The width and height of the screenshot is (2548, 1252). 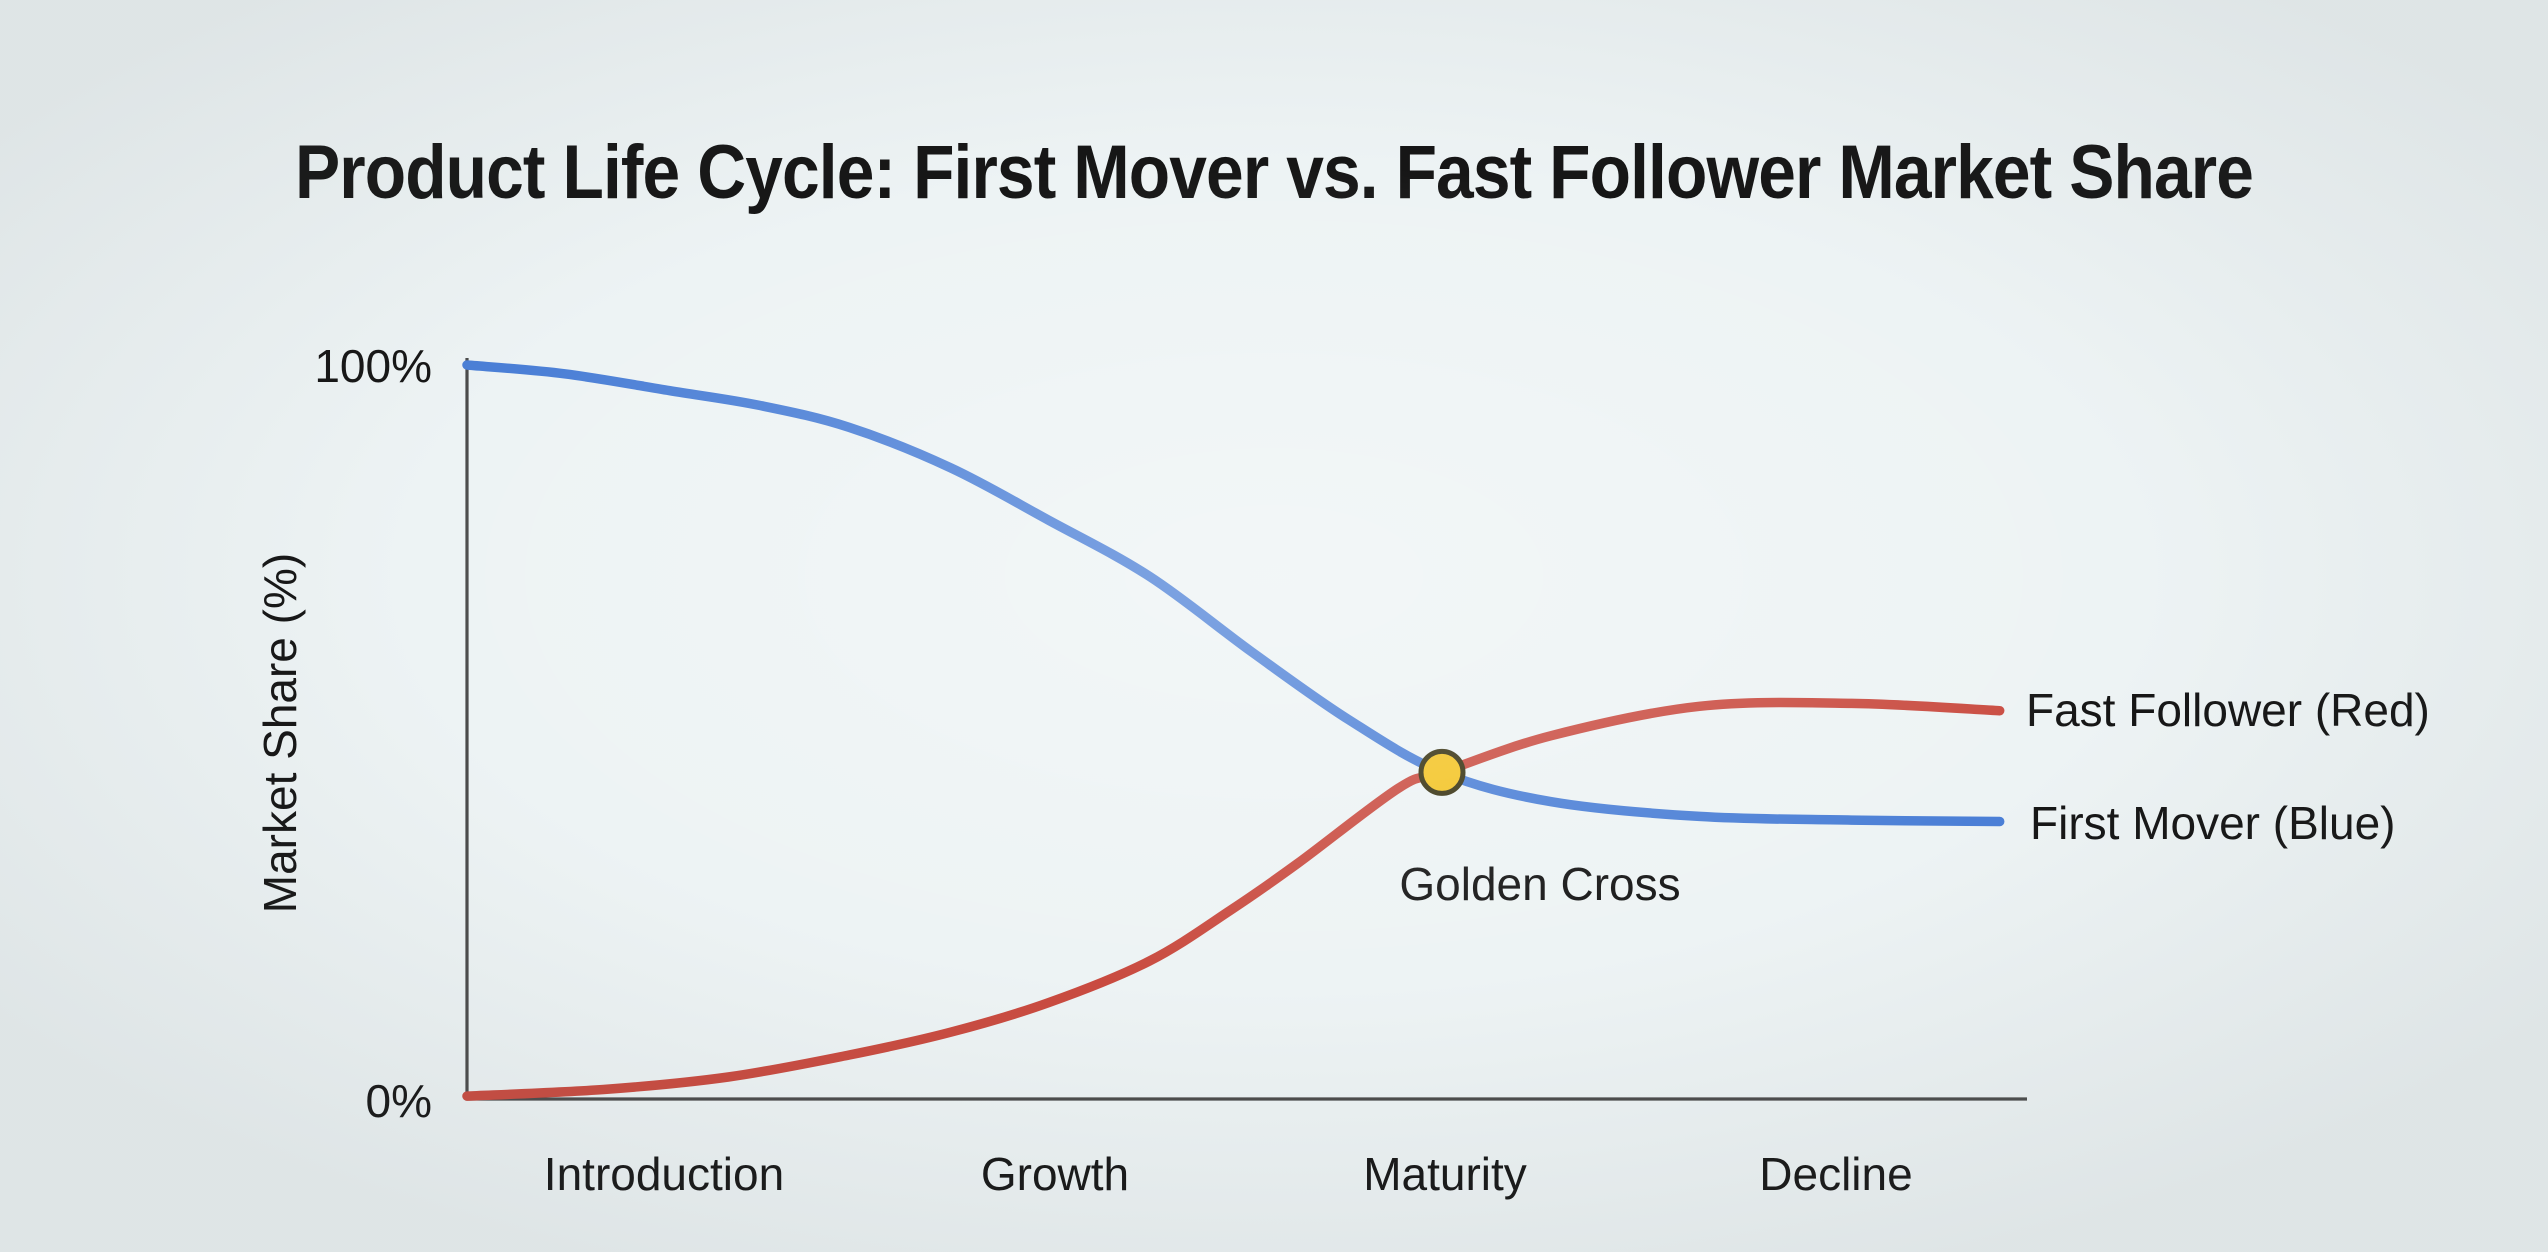 I want to click on y-axis-label: Market Share (%), so click(x=280, y=733).